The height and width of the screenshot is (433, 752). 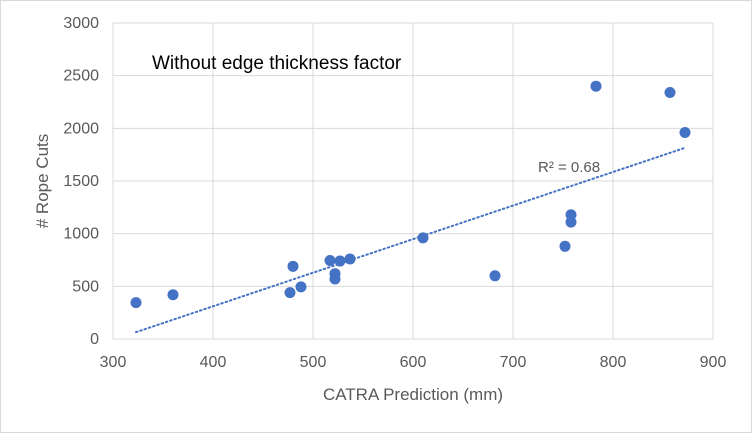 What do you see at coordinates (81, 76) in the screenshot?
I see `y-tick-label: 2500` at bounding box center [81, 76].